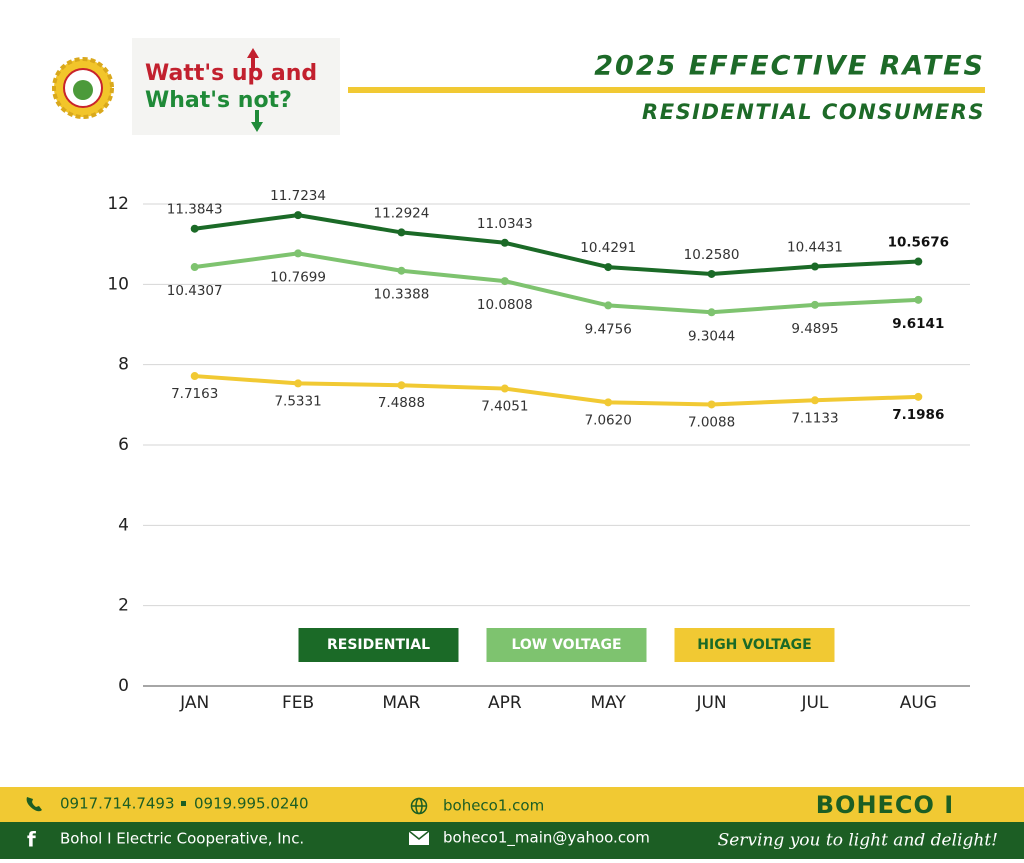 This screenshot has width=1024, height=863. What do you see at coordinates (195, 210) in the screenshot?
I see `data-label: 11.3843` at bounding box center [195, 210].